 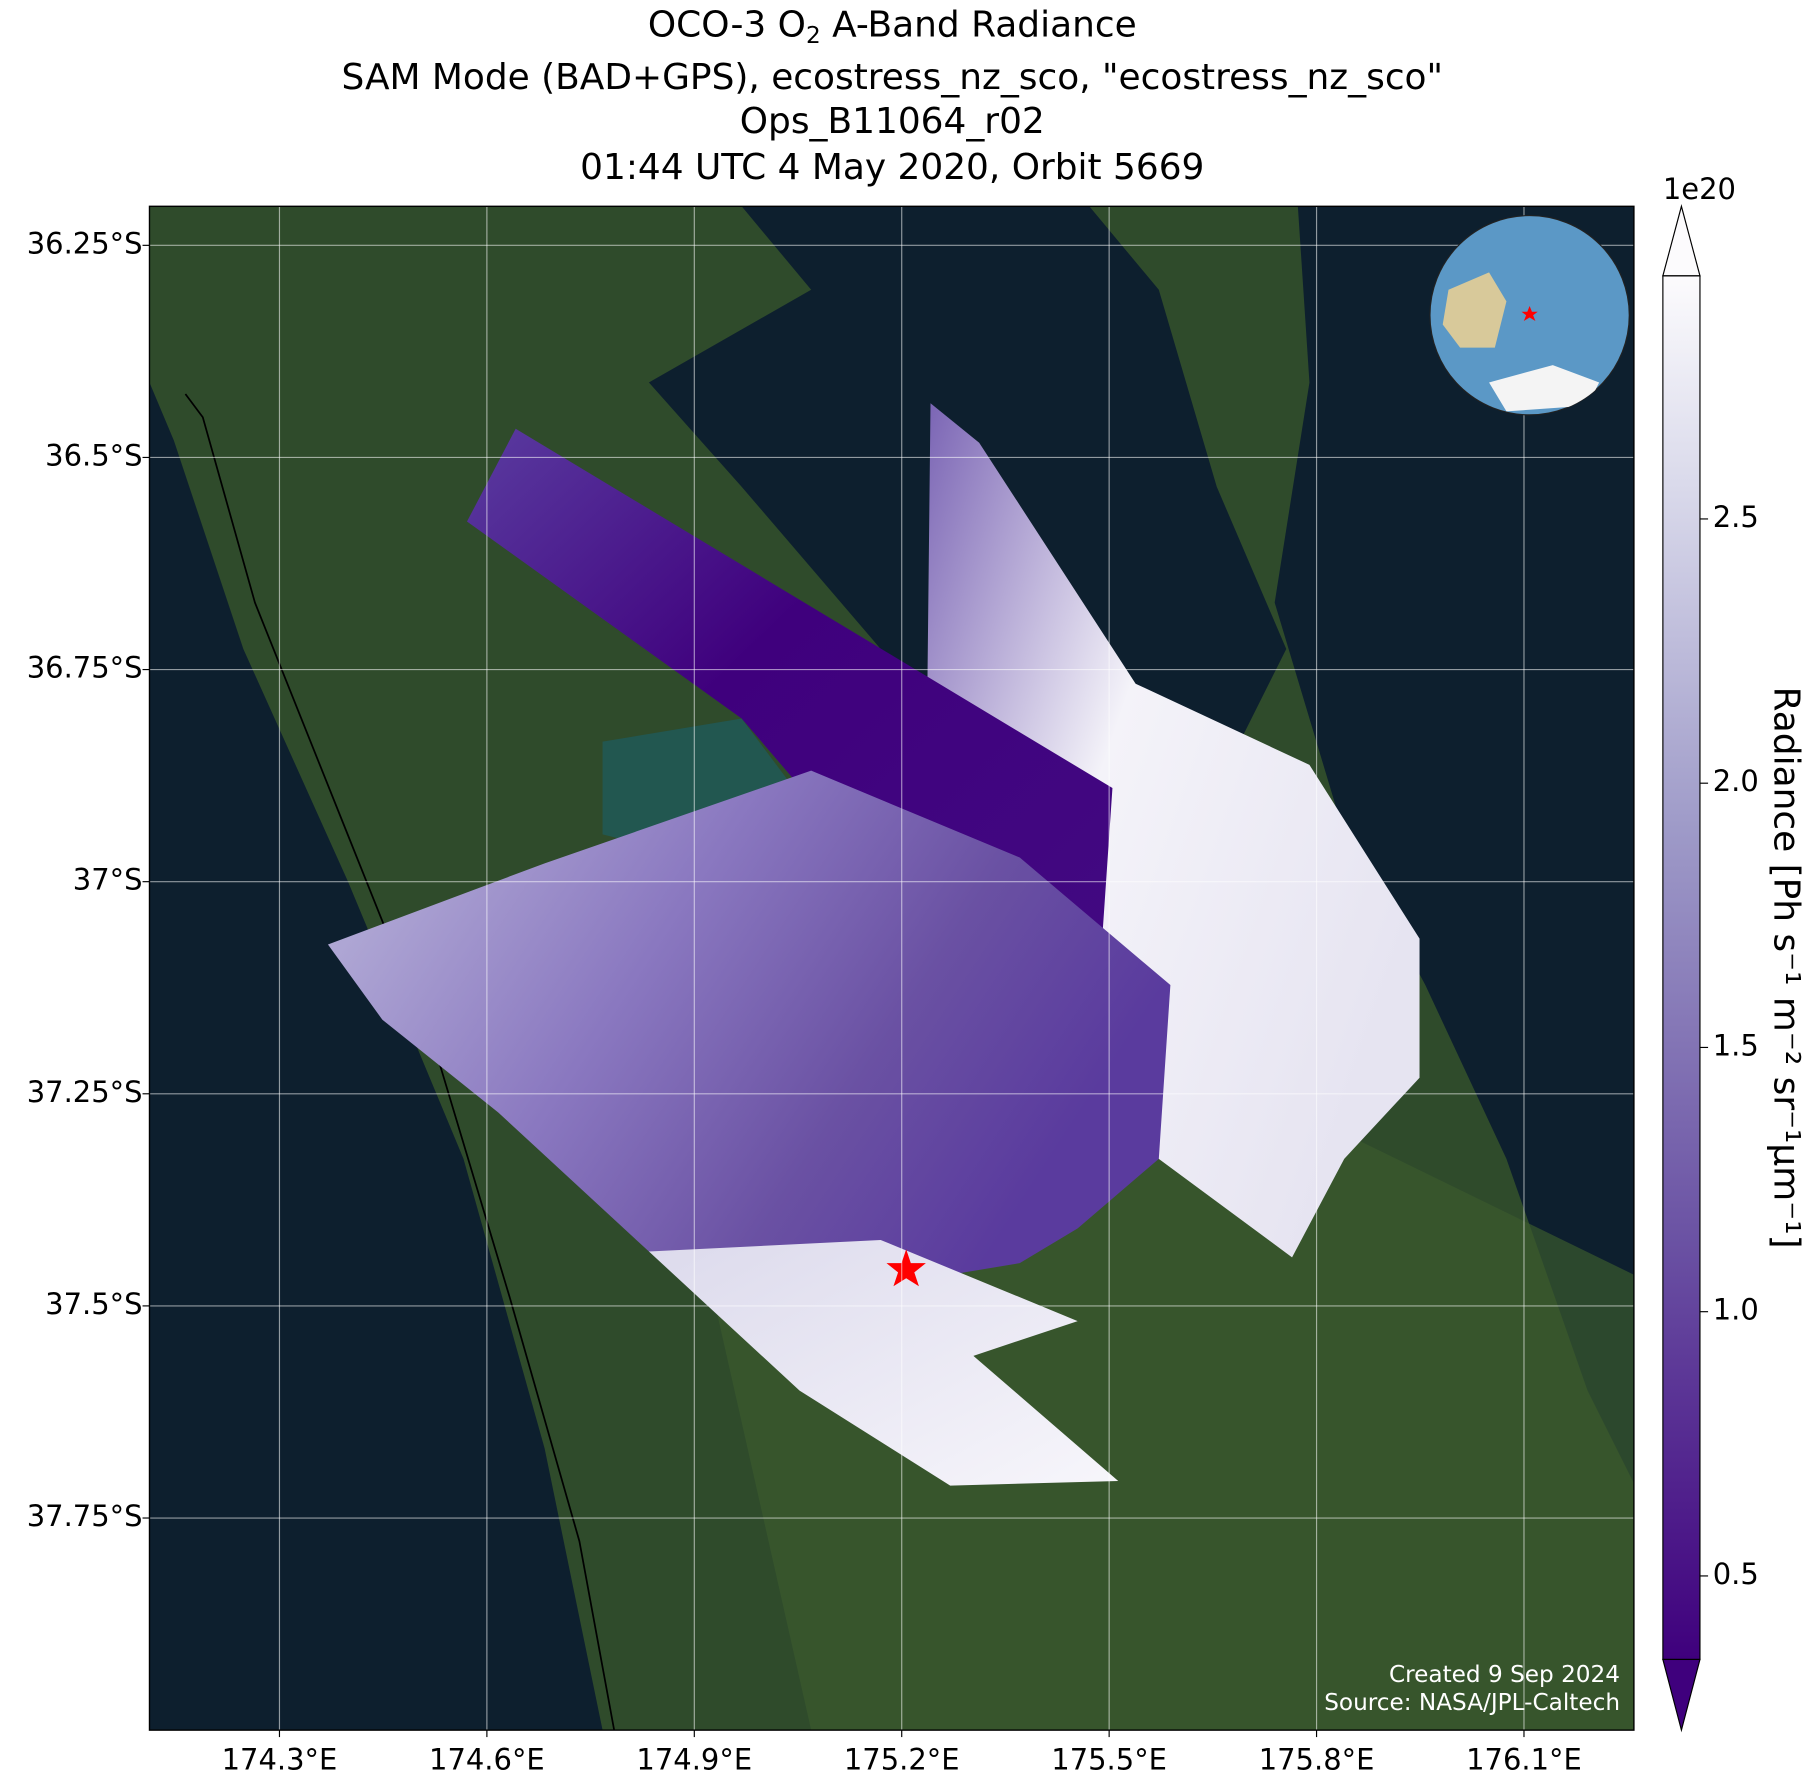 What do you see at coordinates (1736, 781) in the screenshot?
I see `colorbar-tick-label: 2.0` at bounding box center [1736, 781].